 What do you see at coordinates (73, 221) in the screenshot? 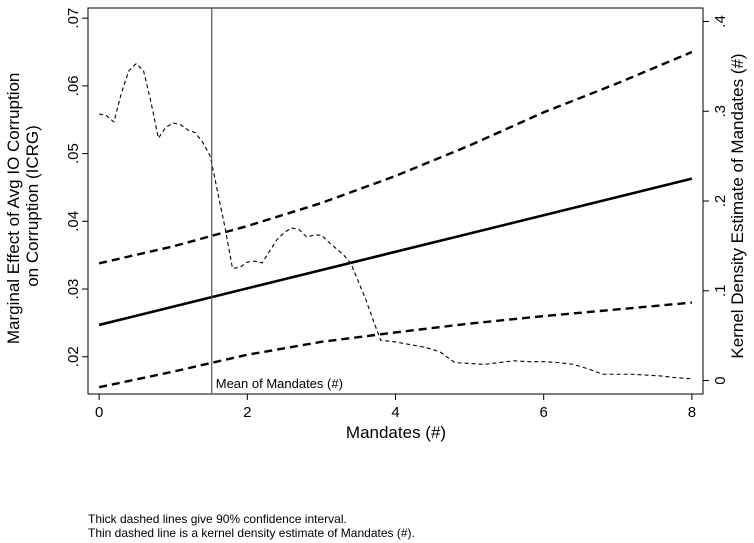
I see `y-left-tick-label: .04` at bounding box center [73, 221].